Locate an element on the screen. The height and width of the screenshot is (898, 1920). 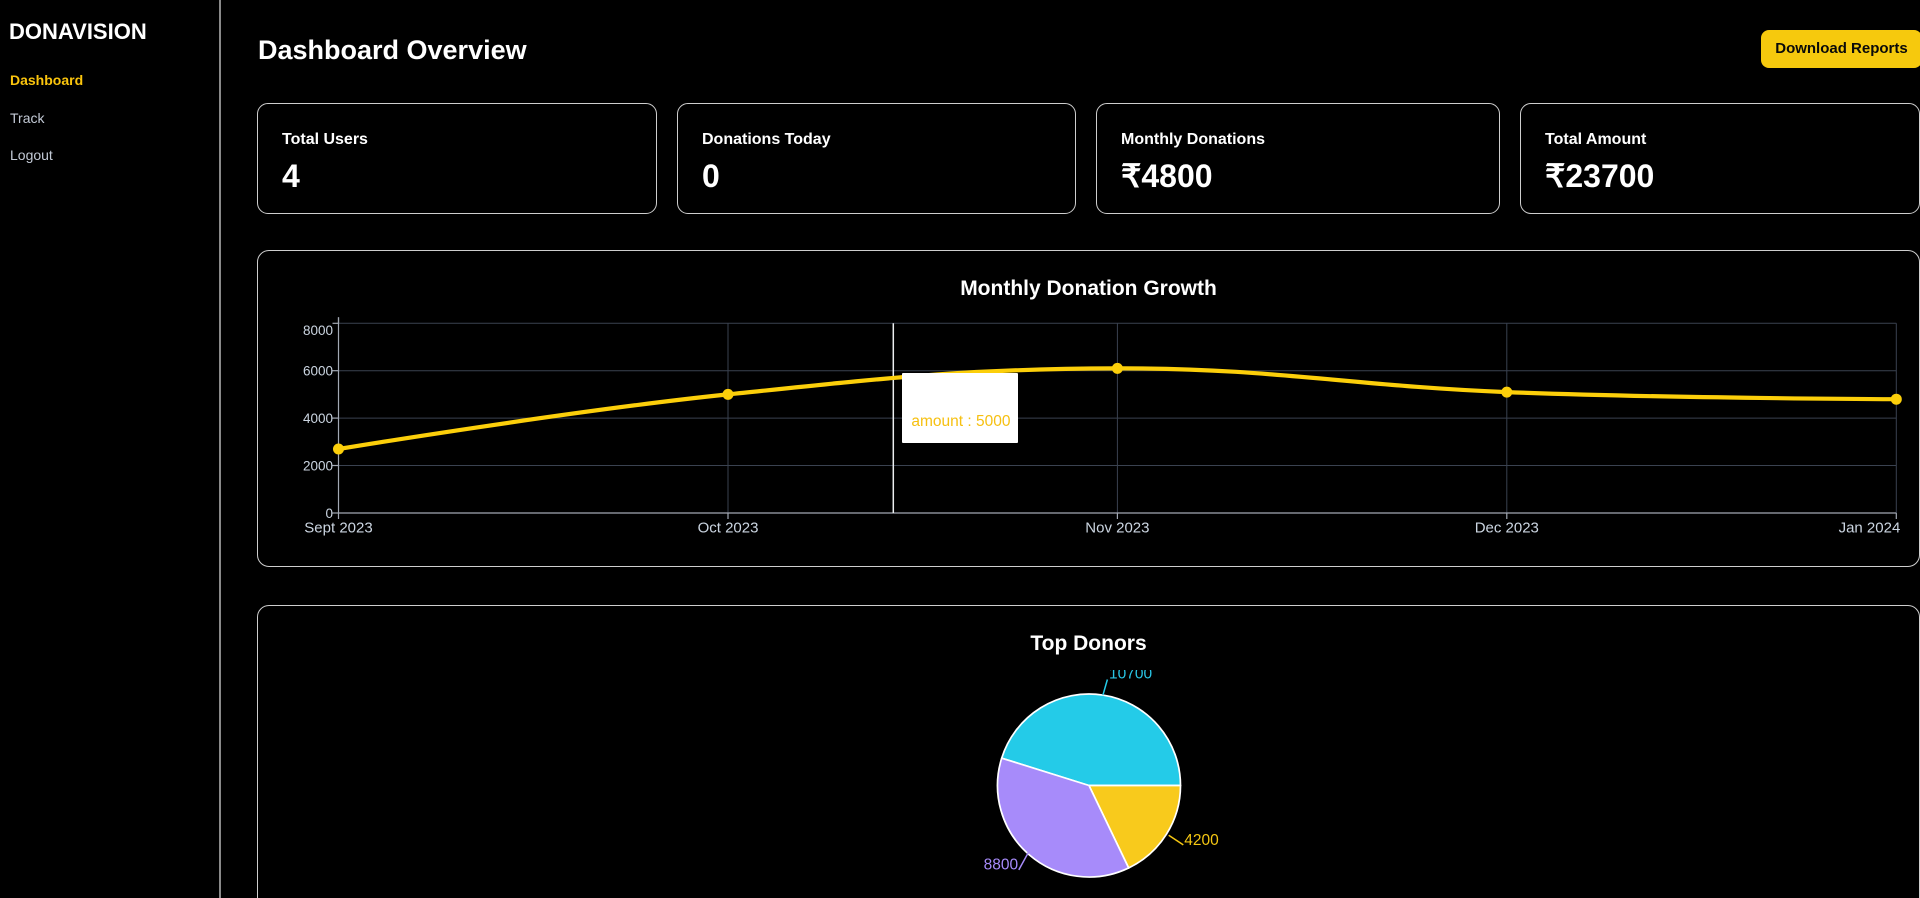
svg-text: 8000 is located at coordinates (318, 330).